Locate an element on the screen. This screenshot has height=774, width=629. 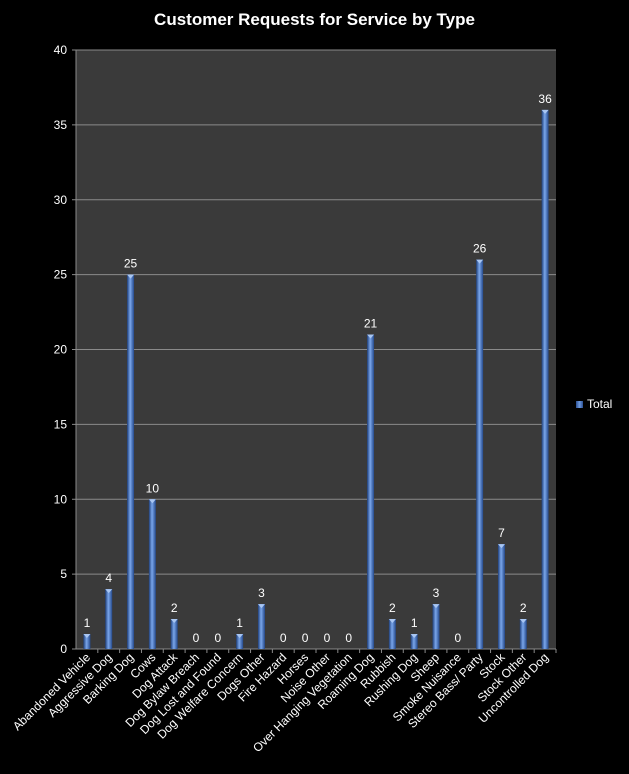
data-label: 36 is located at coordinates (545, 99).